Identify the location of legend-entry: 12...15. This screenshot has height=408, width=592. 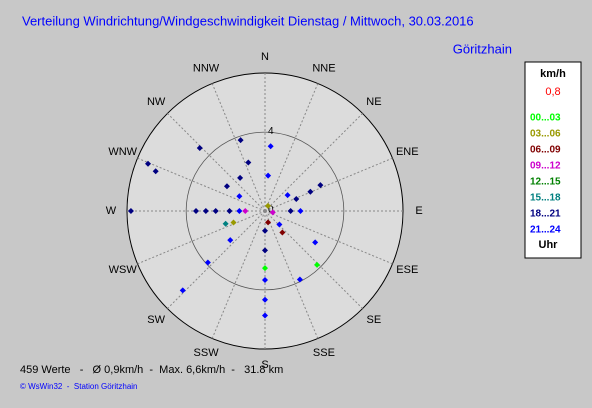
(545, 182).